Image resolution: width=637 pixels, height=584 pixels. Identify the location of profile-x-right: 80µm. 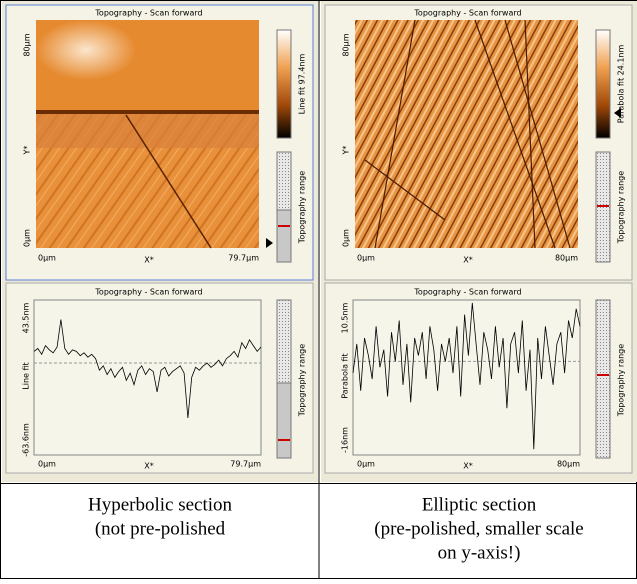
(568, 464).